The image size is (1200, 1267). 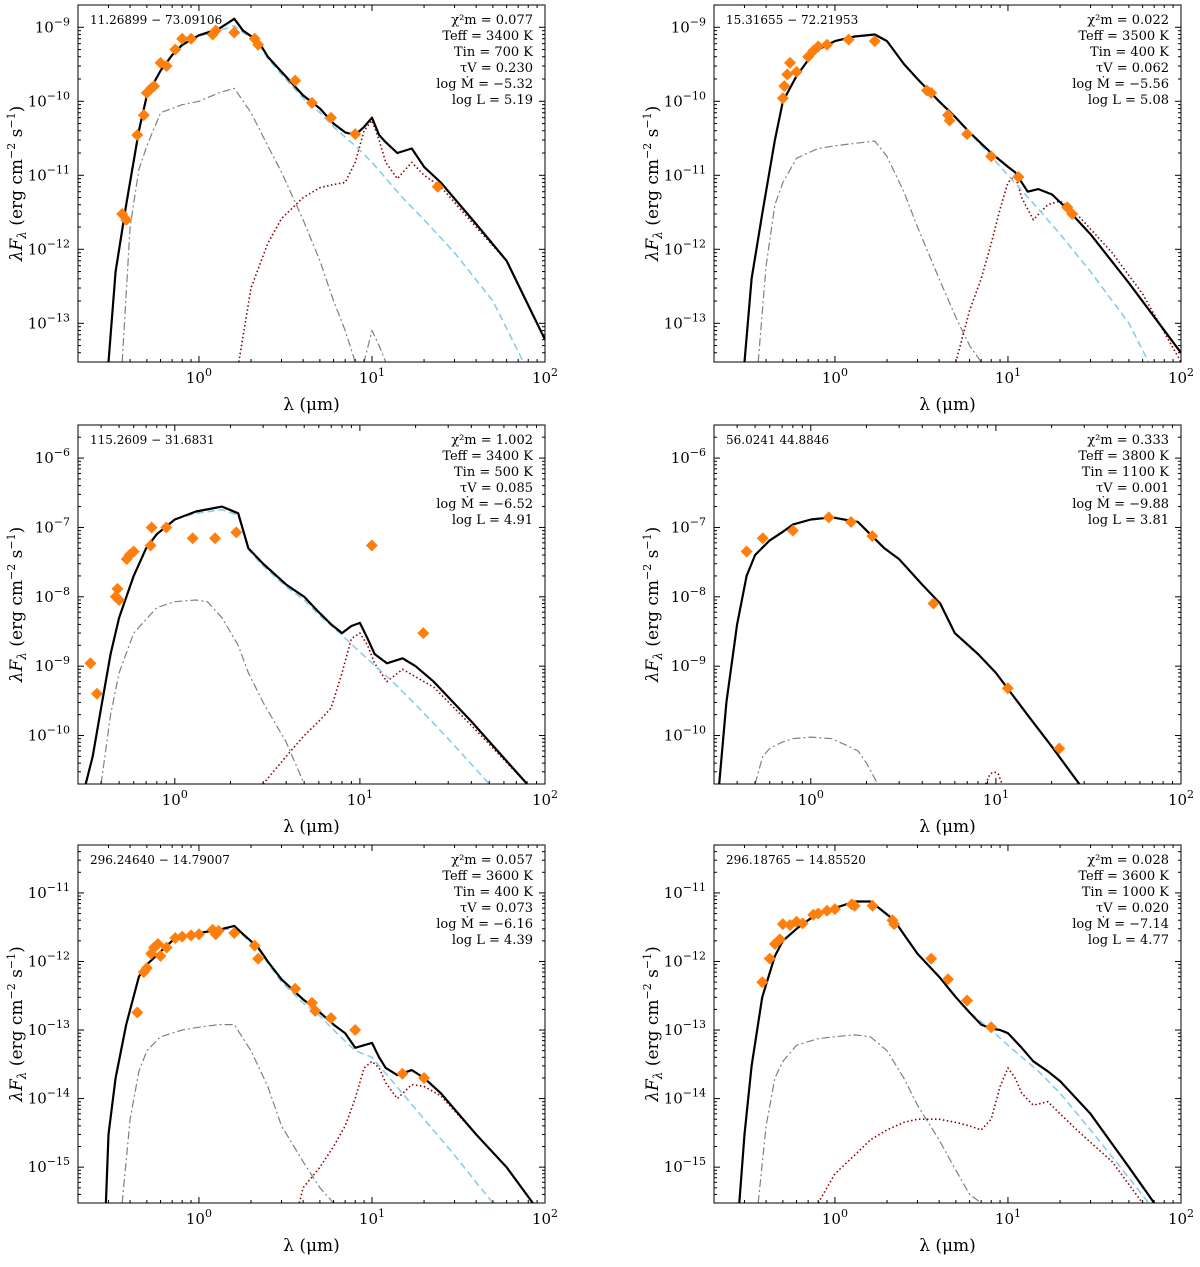 What do you see at coordinates (796, 860) in the screenshot?
I see `source-coordinates: 296.18765 − 14.85520` at bounding box center [796, 860].